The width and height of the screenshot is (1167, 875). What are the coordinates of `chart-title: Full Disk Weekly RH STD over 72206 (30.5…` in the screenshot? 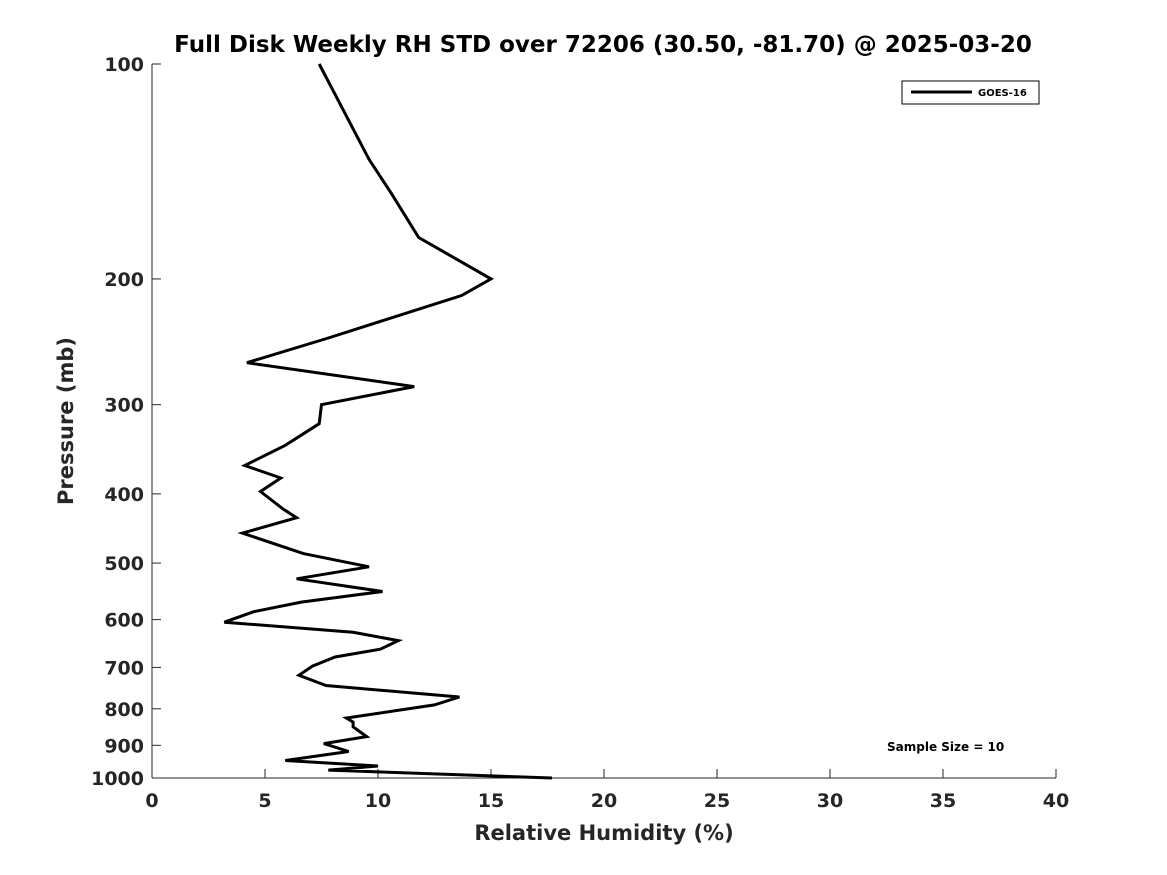 It's located at (603, 45).